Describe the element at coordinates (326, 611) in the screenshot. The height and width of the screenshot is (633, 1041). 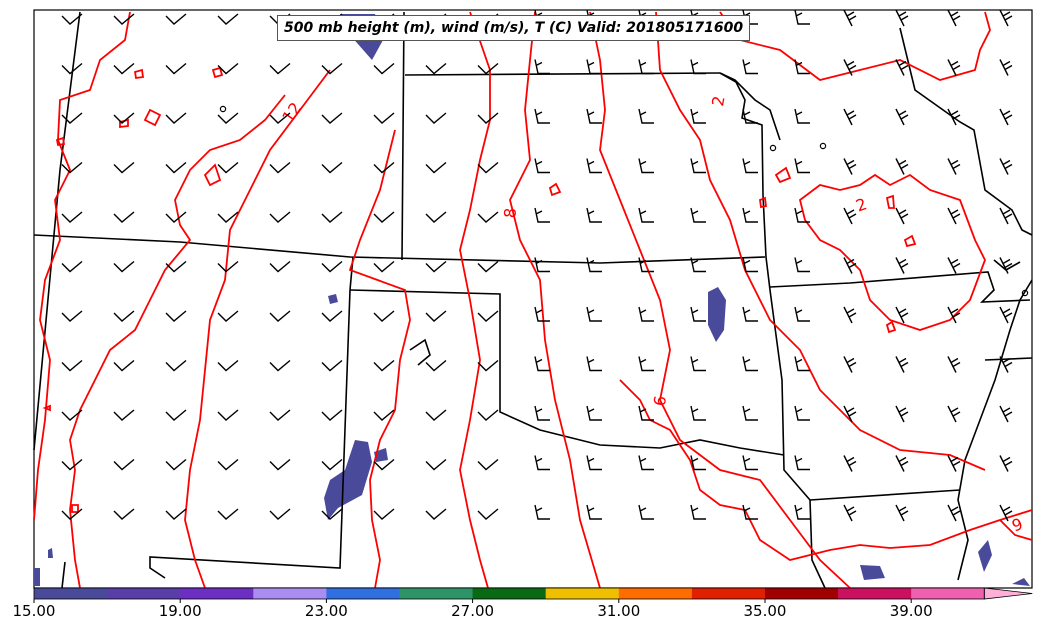
I see `colorbar-tick-label: 23.00` at that location.